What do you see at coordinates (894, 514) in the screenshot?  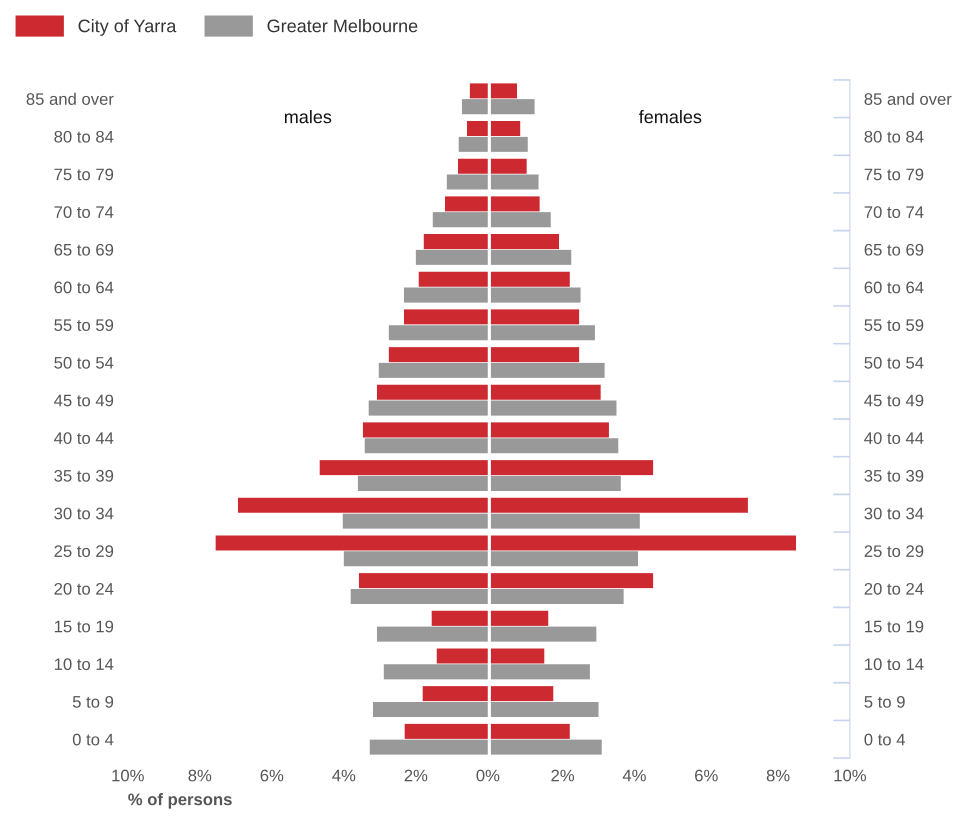 I see `y-tick-label: 30 to 34` at bounding box center [894, 514].